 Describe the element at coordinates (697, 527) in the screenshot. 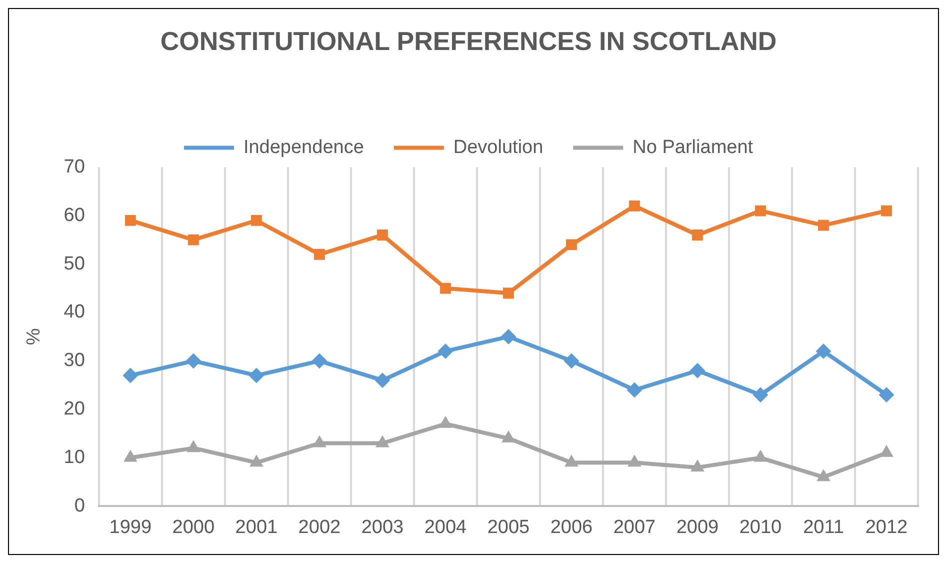

I see `x-tick-label: 2009` at that location.